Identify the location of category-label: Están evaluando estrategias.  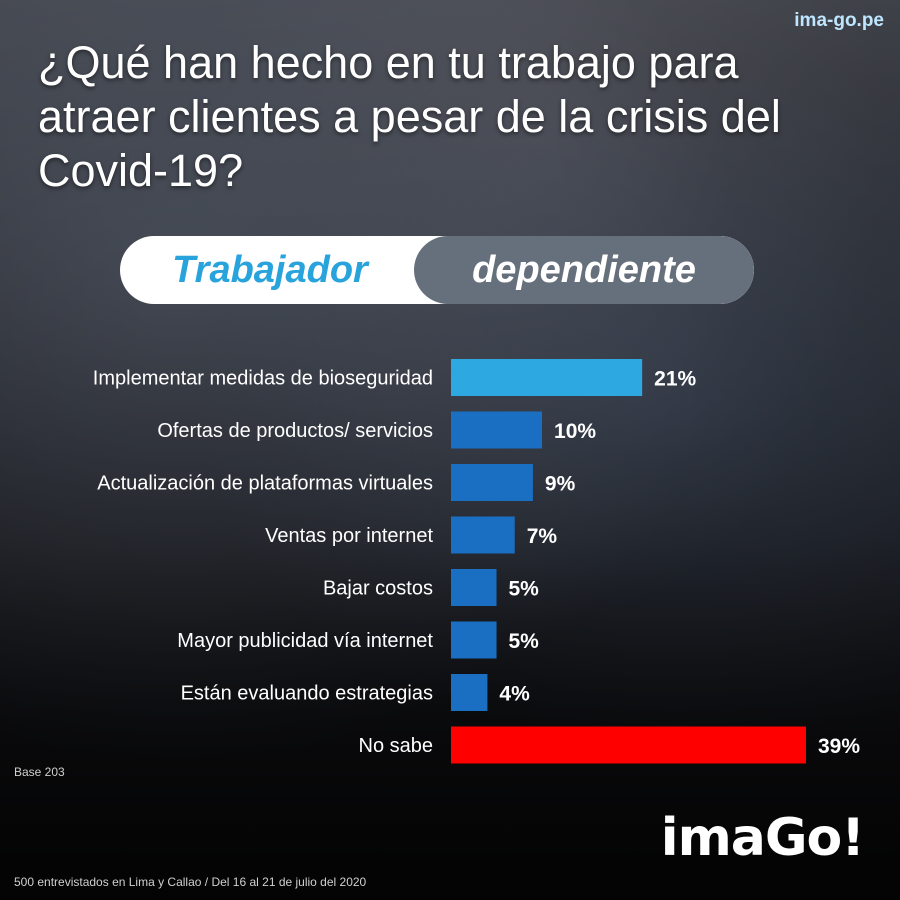
(307, 694).